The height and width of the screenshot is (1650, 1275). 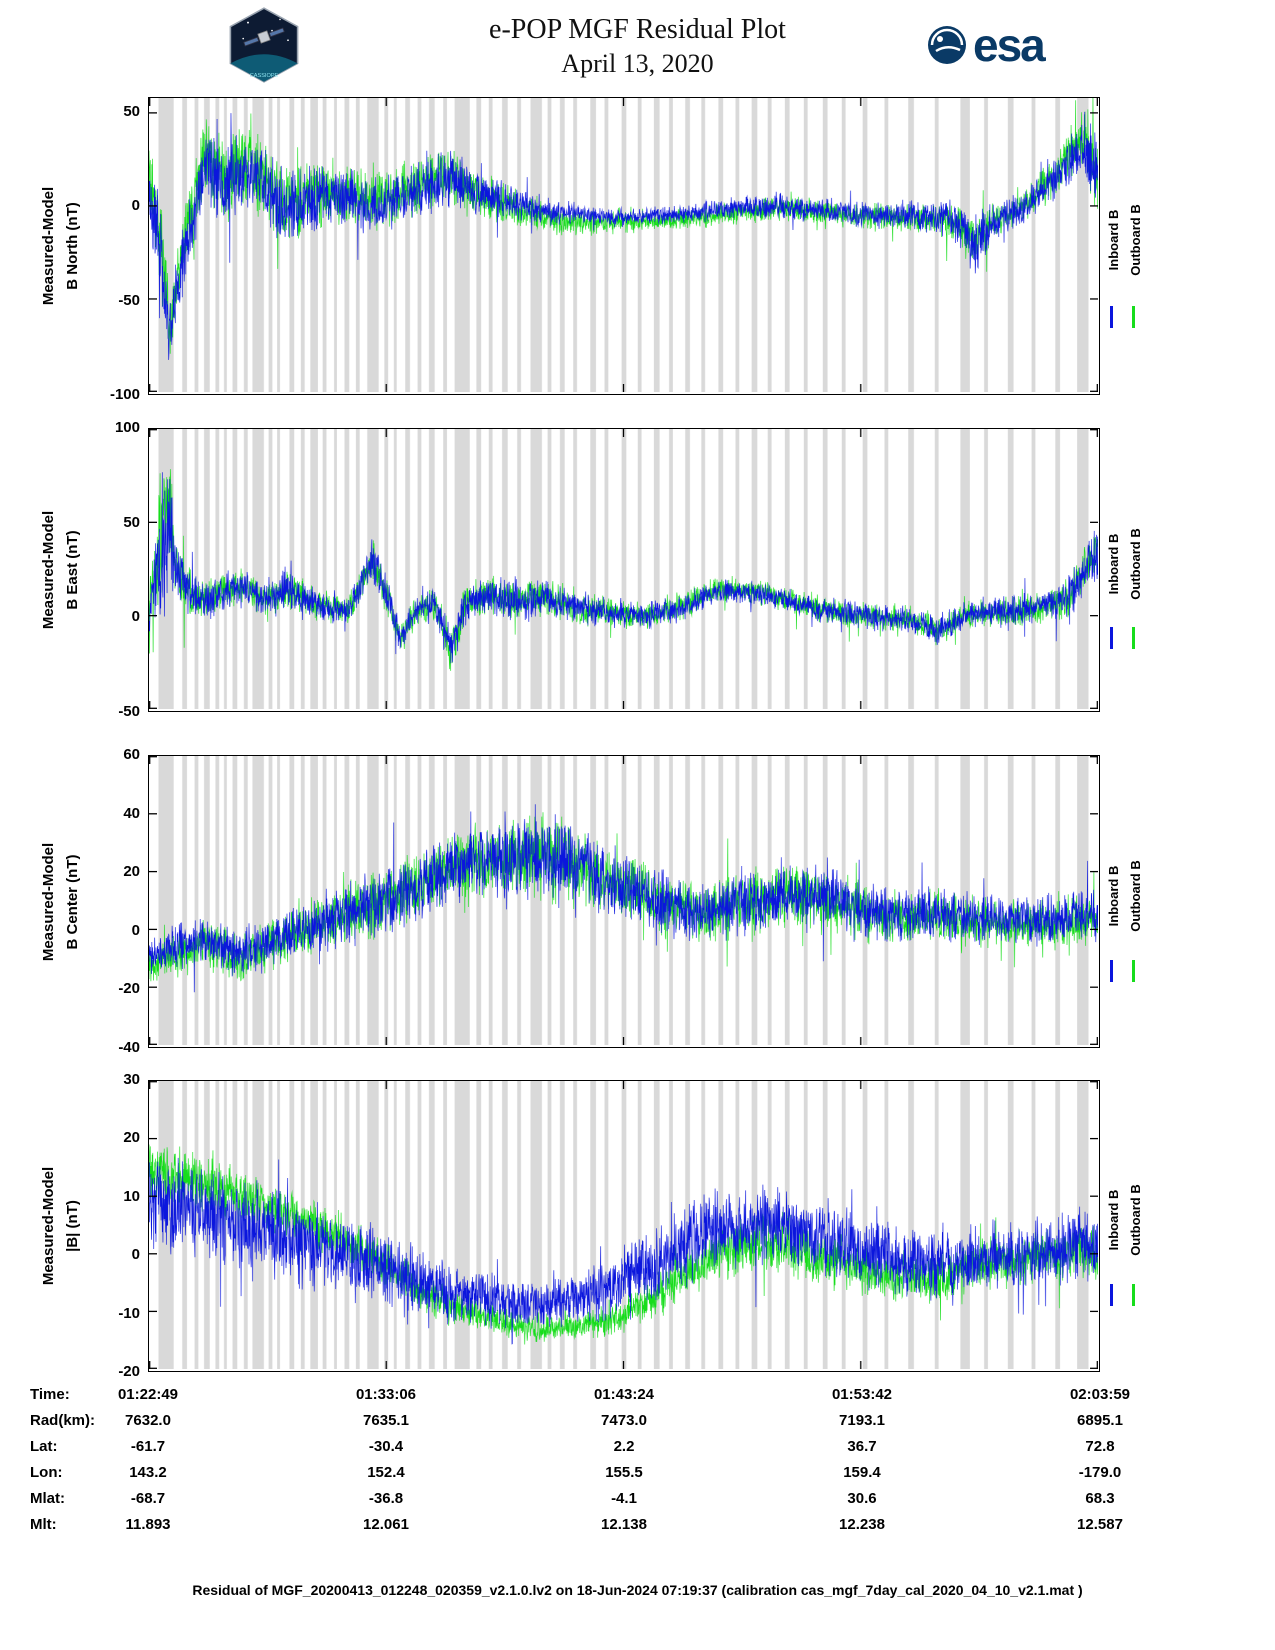 I want to click on table-cell: 12.061, so click(x=386, y=1524).